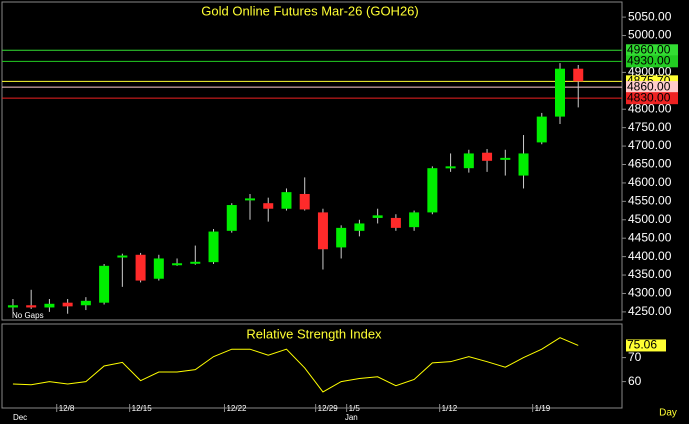 The height and width of the screenshot is (424, 689). I want to click on y-tick-label: 4800.00, so click(650, 108).